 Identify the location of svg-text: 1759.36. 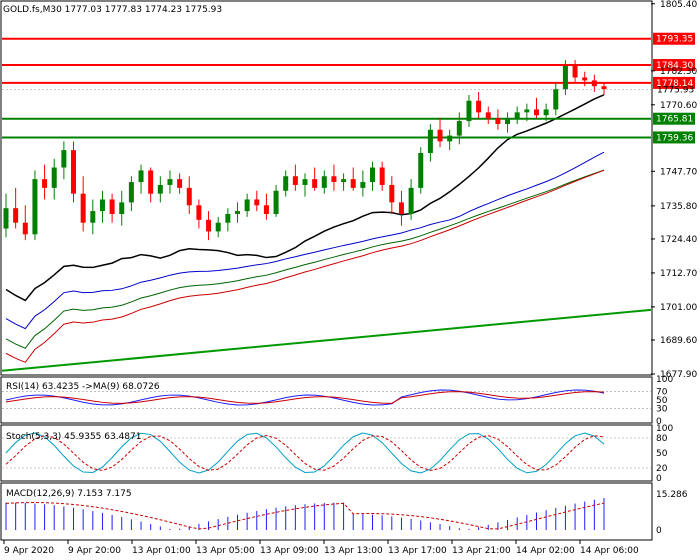
(674, 138).